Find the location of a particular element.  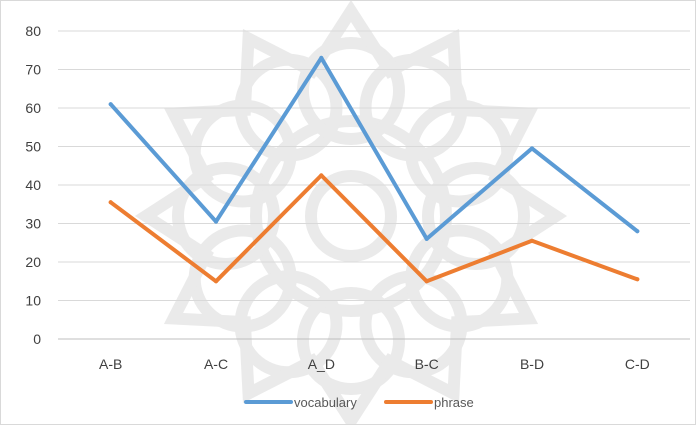

legend: vocabulary phrase is located at coordinates (359, 402).